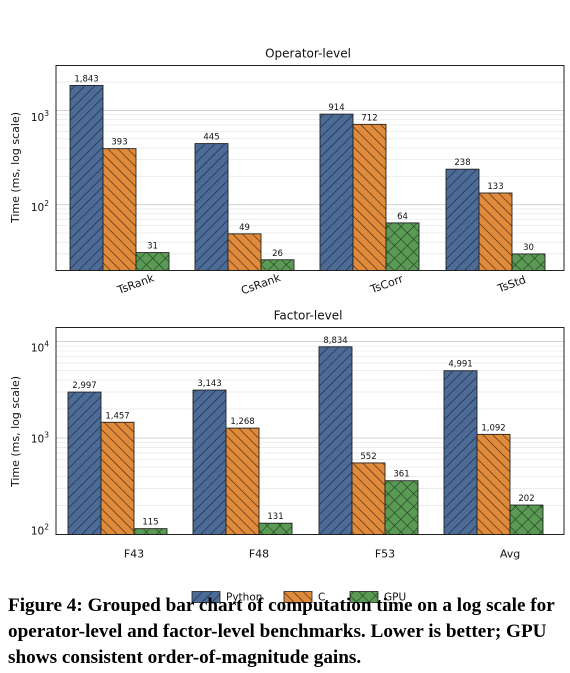 This screenshot has height=673, width=570. I want to click on legend-swatch-c, so click(298, 597).